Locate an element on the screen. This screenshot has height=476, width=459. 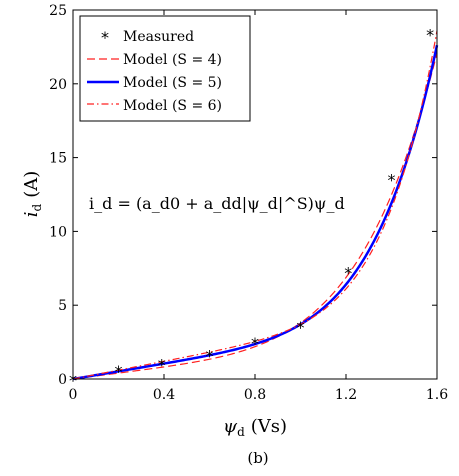
x-tick-label: 0.8 is located at coordinates (255, 395).